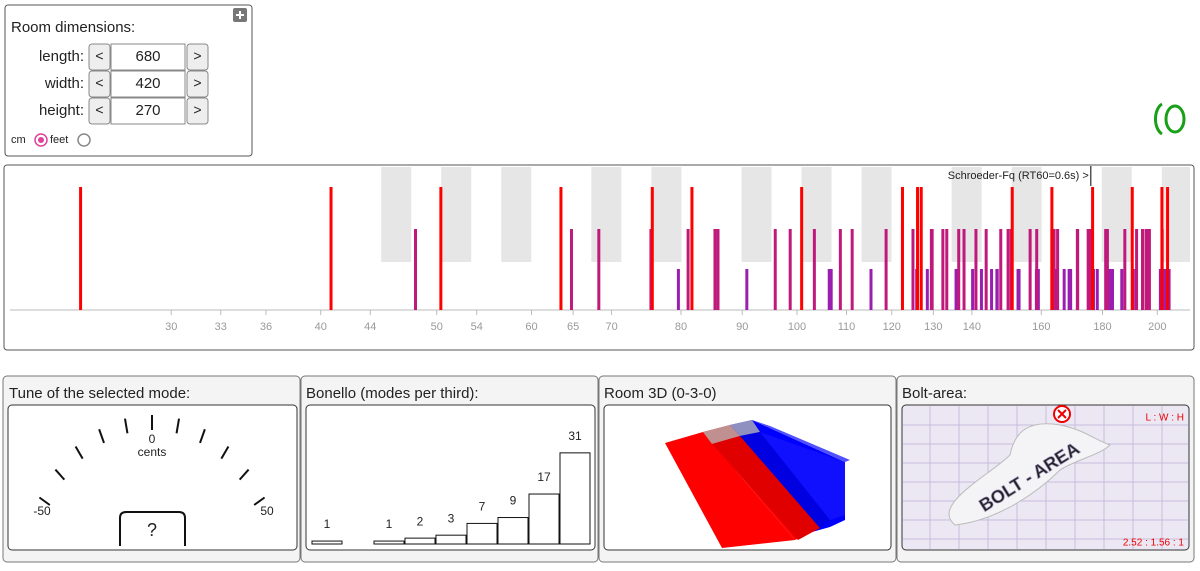  What do you see at coordinates (681, 327) in the screenshot?
I see `x-tick-label: 80` at bounding box center [681, 327].